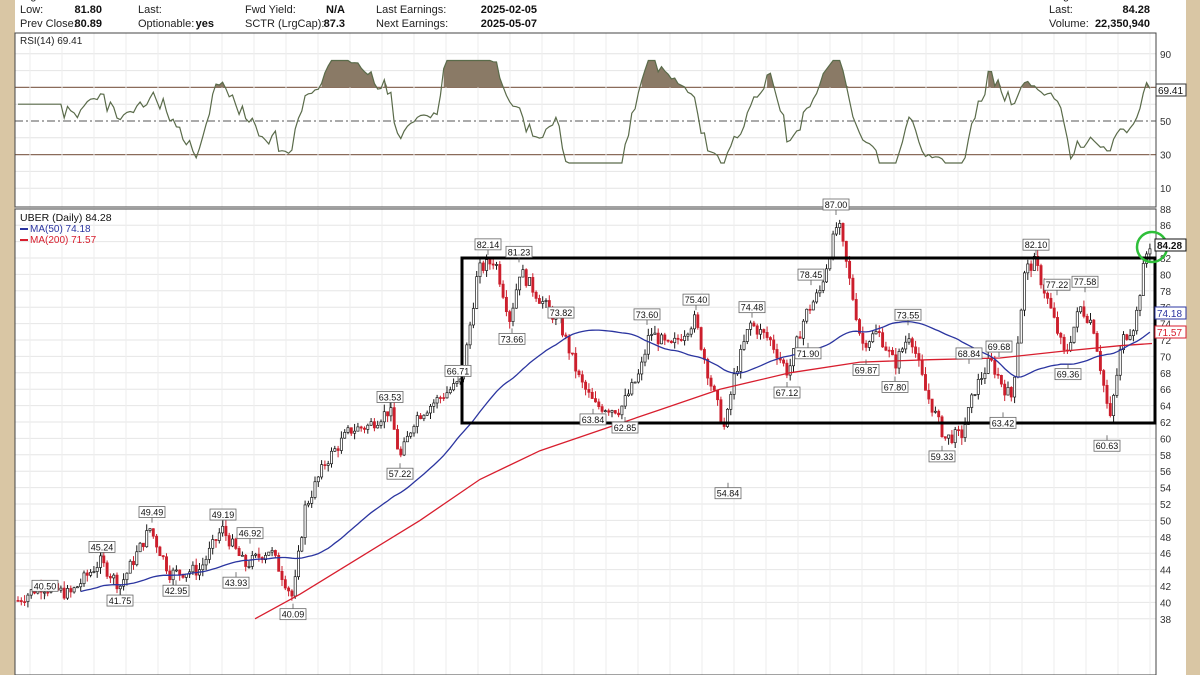 The image size is (1200, 675). Describe the element at coordinates (102, 549) in the screenshot. I see `price-label: 45.24` at that location.